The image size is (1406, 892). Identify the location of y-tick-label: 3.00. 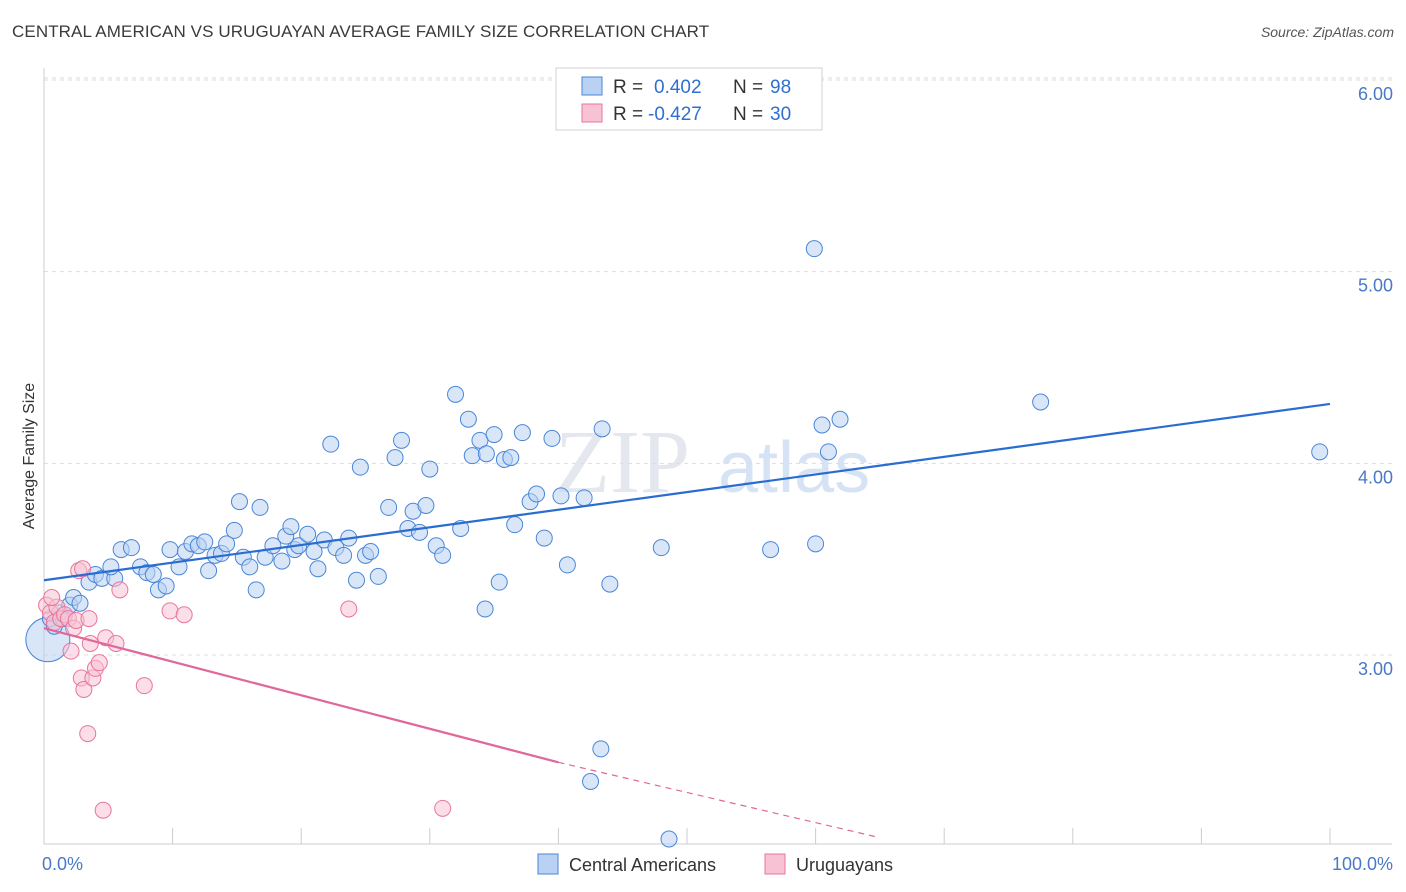
(1375, 669).